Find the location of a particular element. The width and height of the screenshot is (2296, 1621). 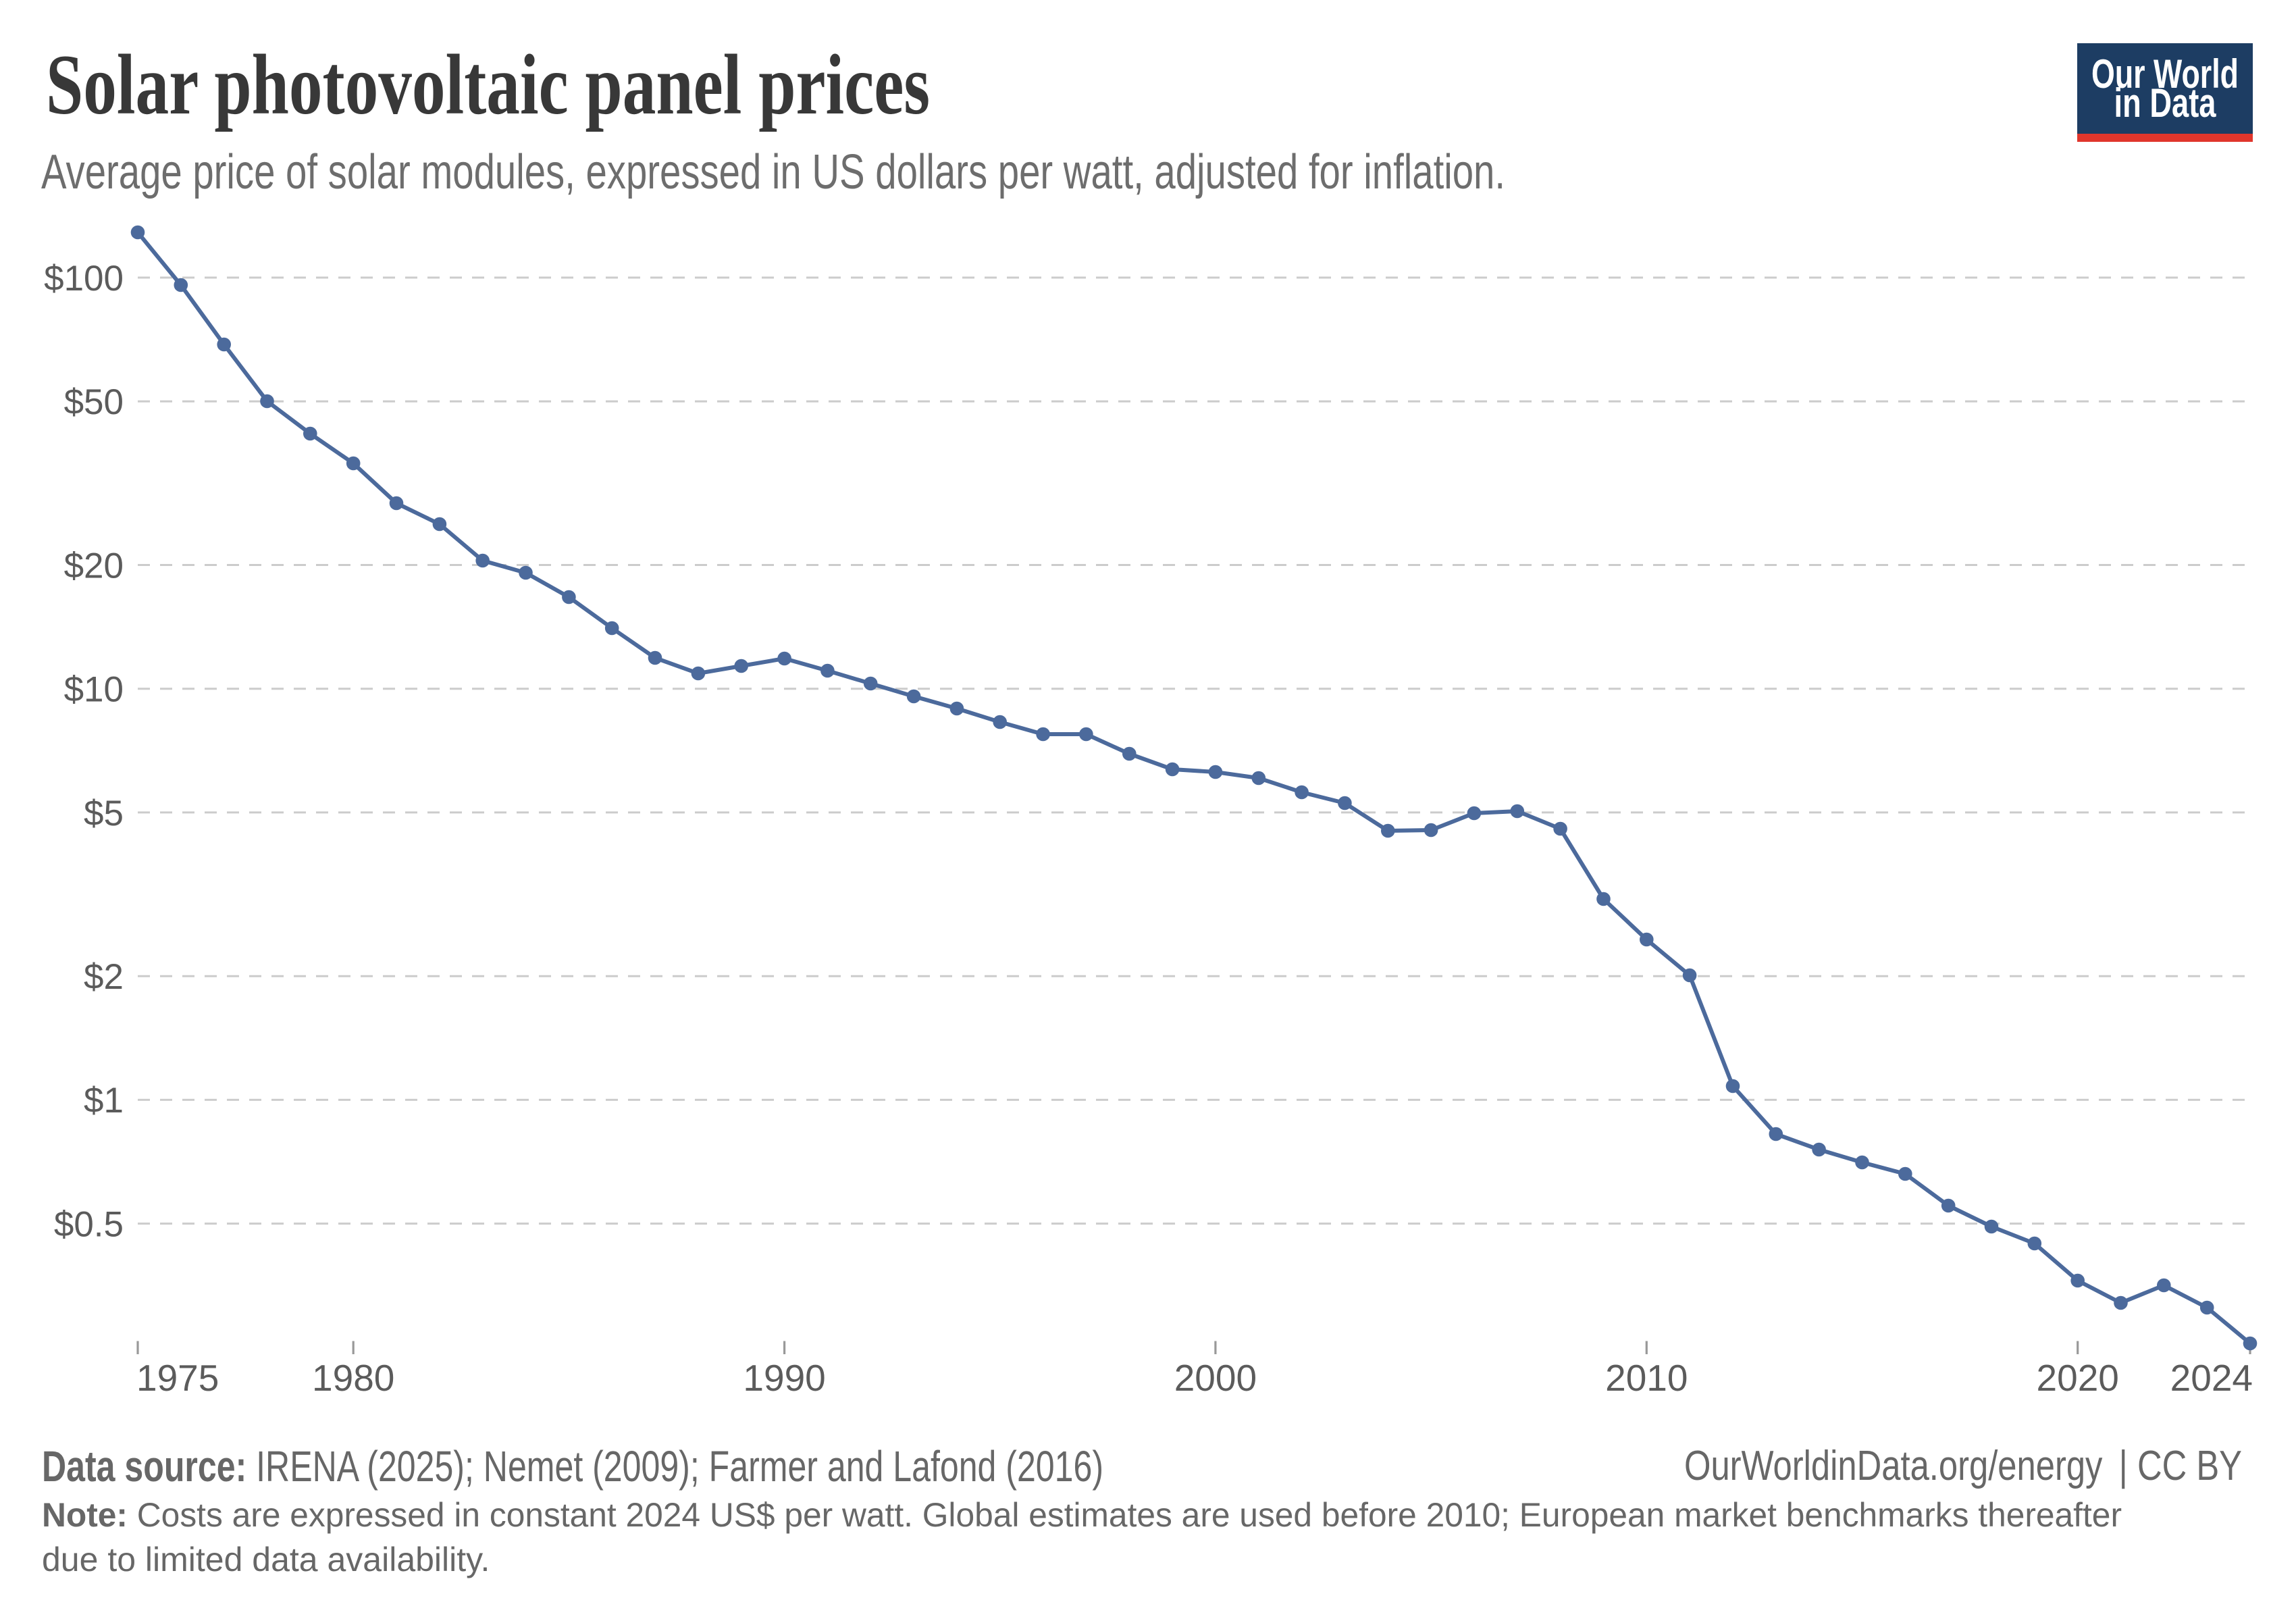

svg-text: Our World is located at coordinates (2165, 74).